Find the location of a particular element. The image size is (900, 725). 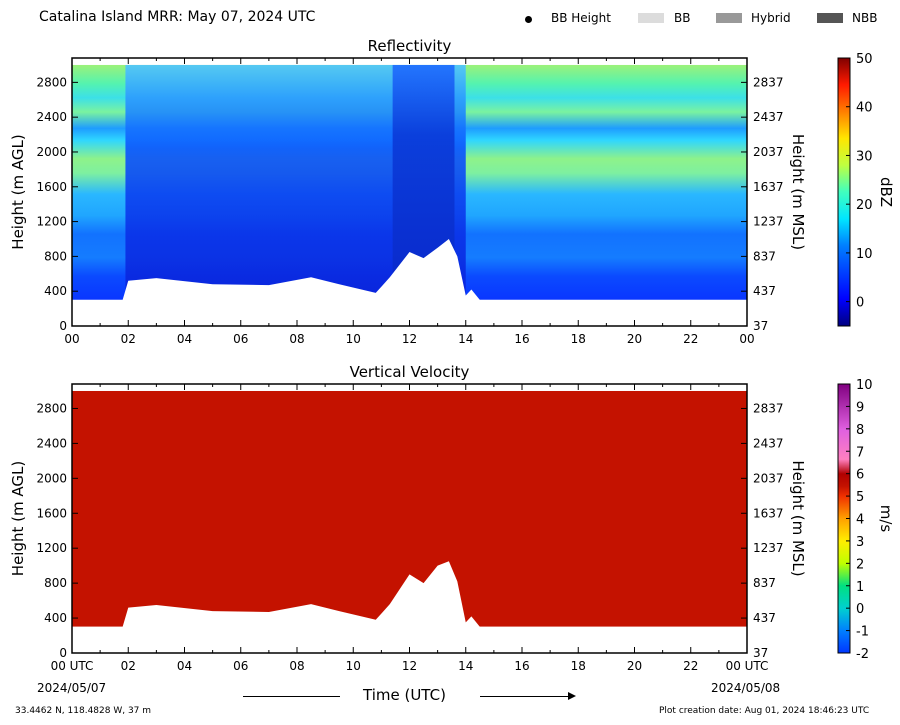

legend-bb-label: BB is located at coordinates (682, 18).